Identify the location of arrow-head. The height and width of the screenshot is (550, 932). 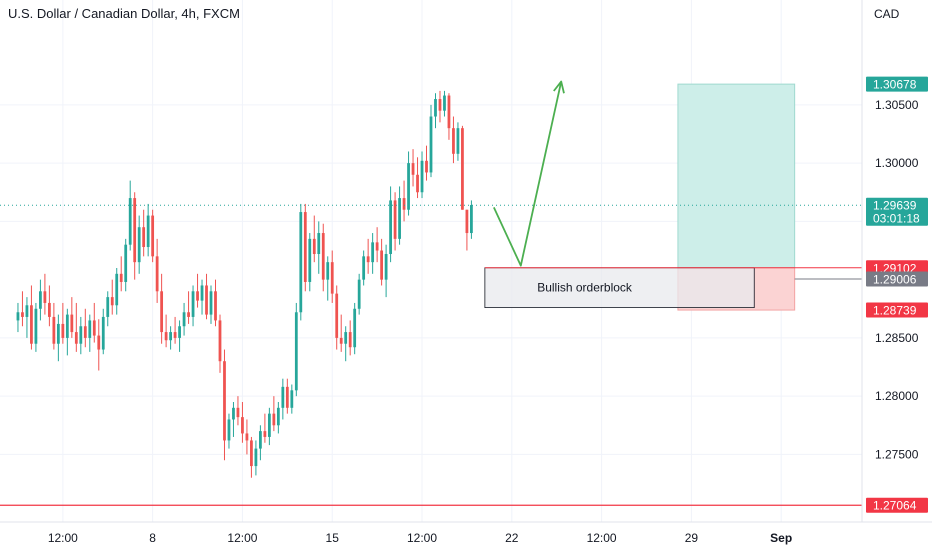
(559, 87).